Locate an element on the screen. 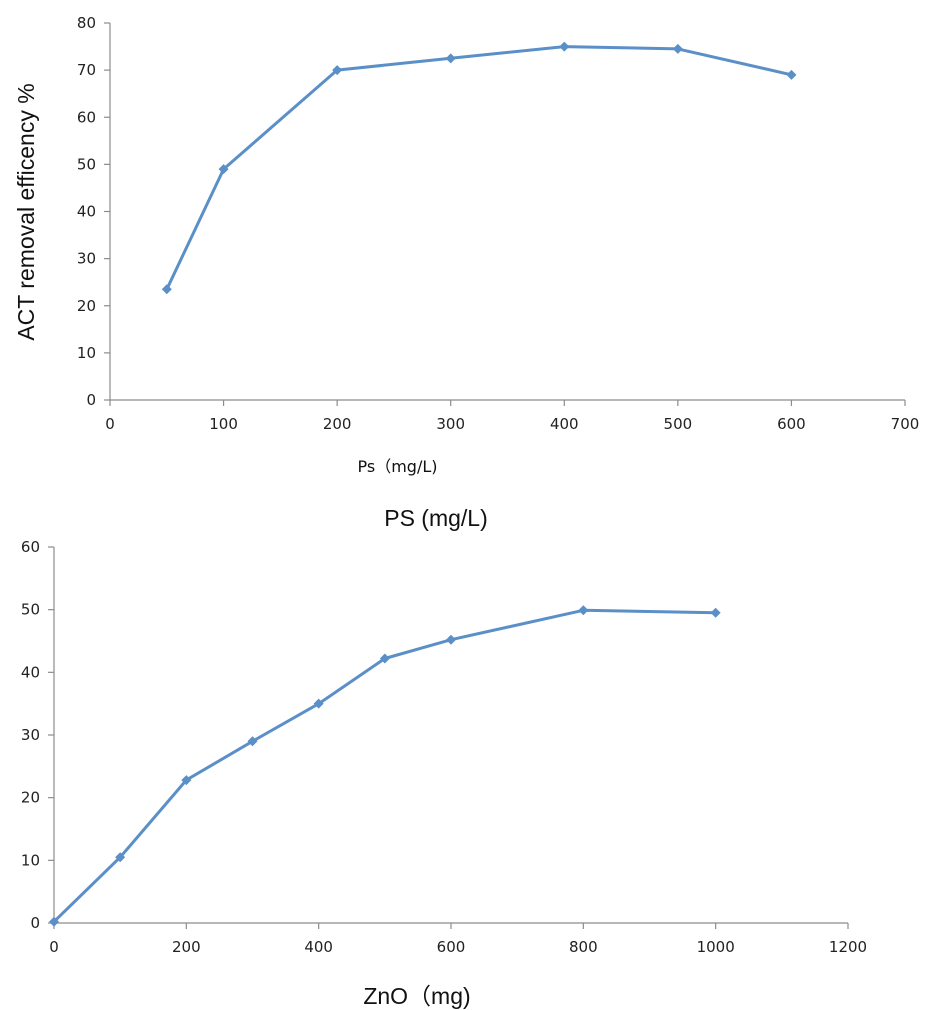  top-x-tick-label: 200 is located at coordinates (337, 424).